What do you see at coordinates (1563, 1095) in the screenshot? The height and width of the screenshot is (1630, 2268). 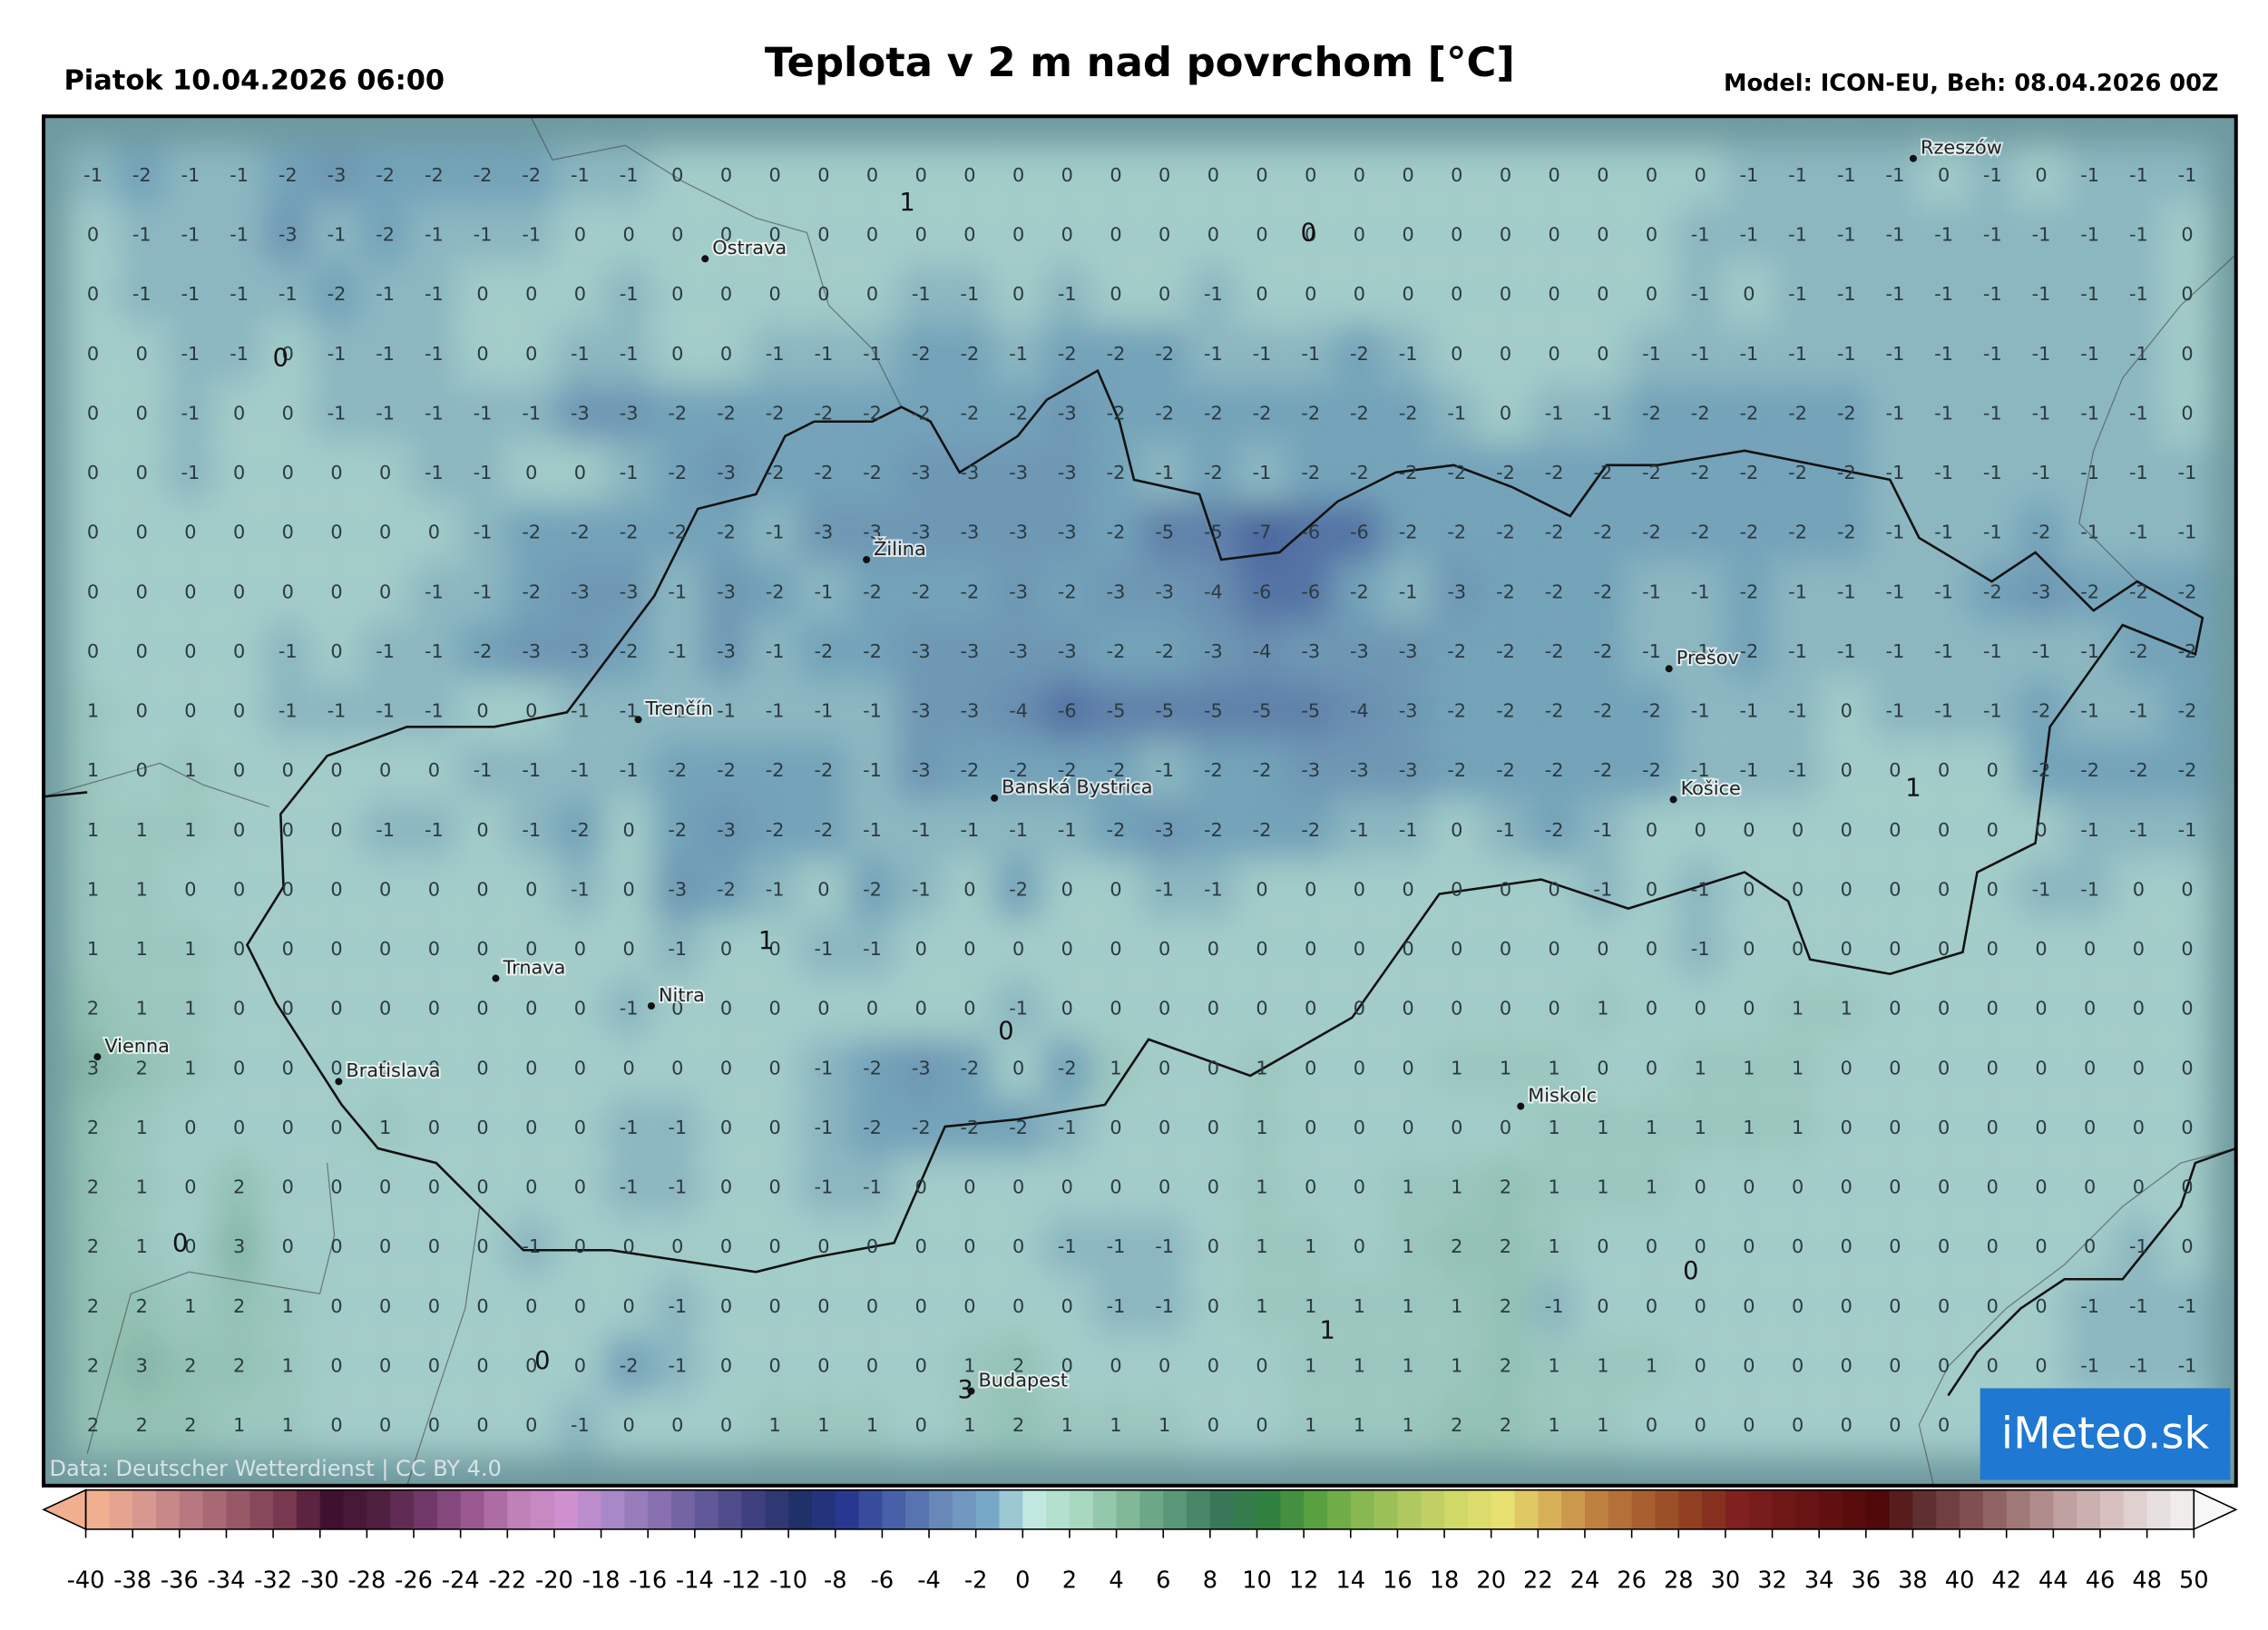 I see `city-label: Miskolc` at bounding box center [1563, 1095].